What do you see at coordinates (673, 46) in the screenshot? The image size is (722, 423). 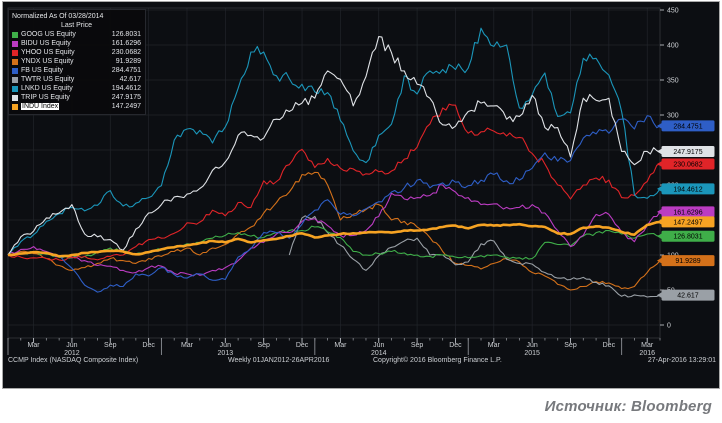 I see `svg-text: 400` at bounding box center [673, 46].